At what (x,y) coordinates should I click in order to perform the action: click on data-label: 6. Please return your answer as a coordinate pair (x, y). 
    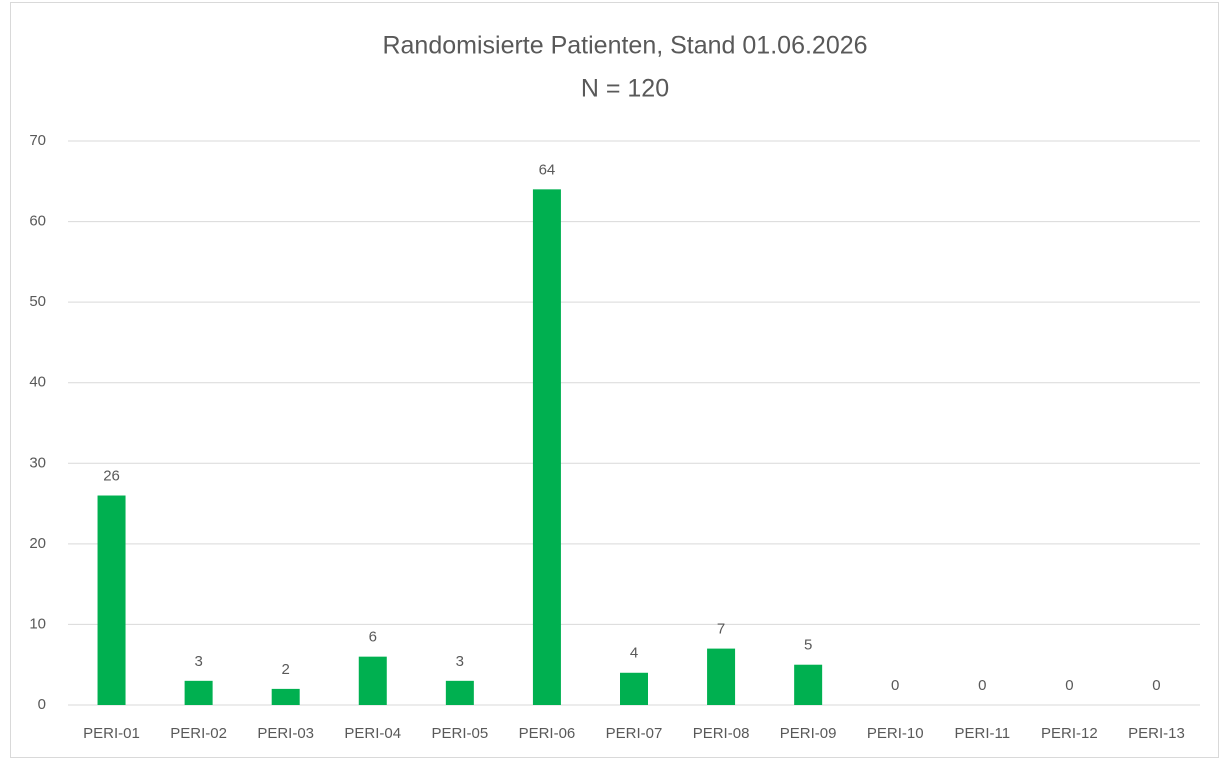
    Looking at the image, I should click on (373, 637).